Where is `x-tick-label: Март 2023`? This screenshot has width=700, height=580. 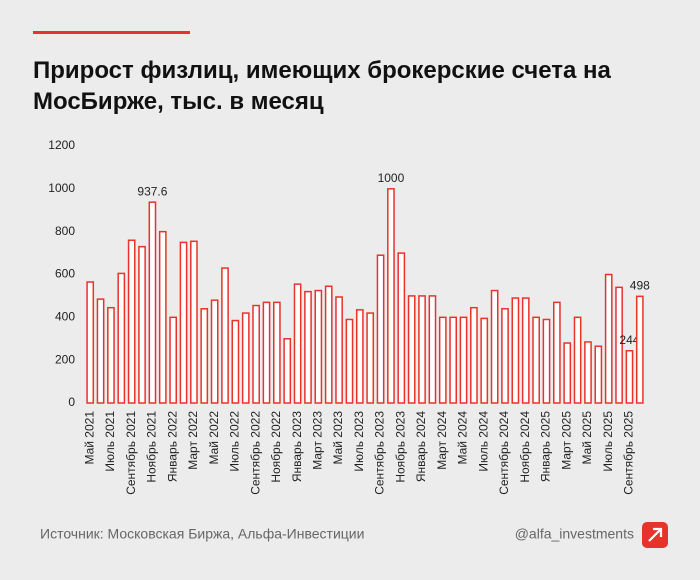
x-tick-label: Март 2023 is located at coordinates (318, 440).